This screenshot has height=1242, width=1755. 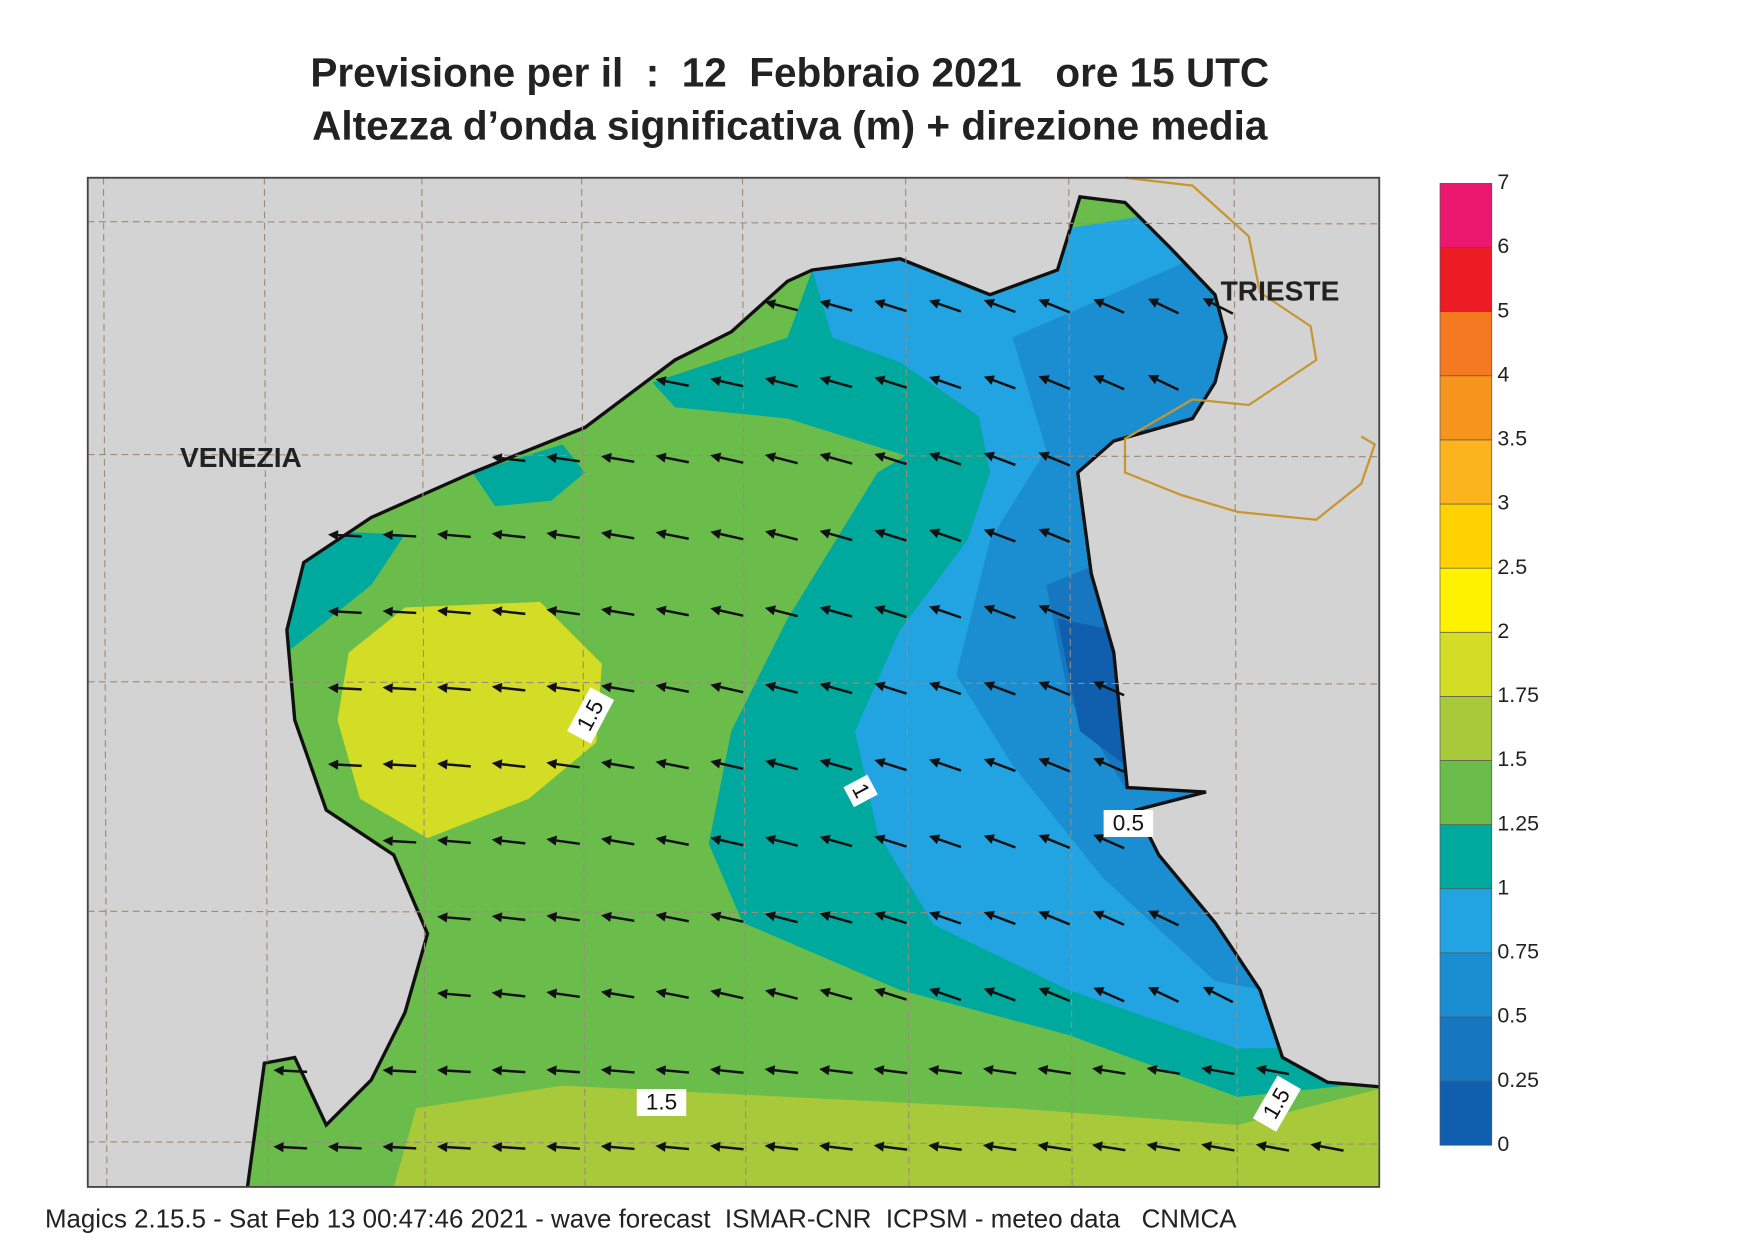 I want to click on contour-label: 0.5, so click(x=1128, y=823).